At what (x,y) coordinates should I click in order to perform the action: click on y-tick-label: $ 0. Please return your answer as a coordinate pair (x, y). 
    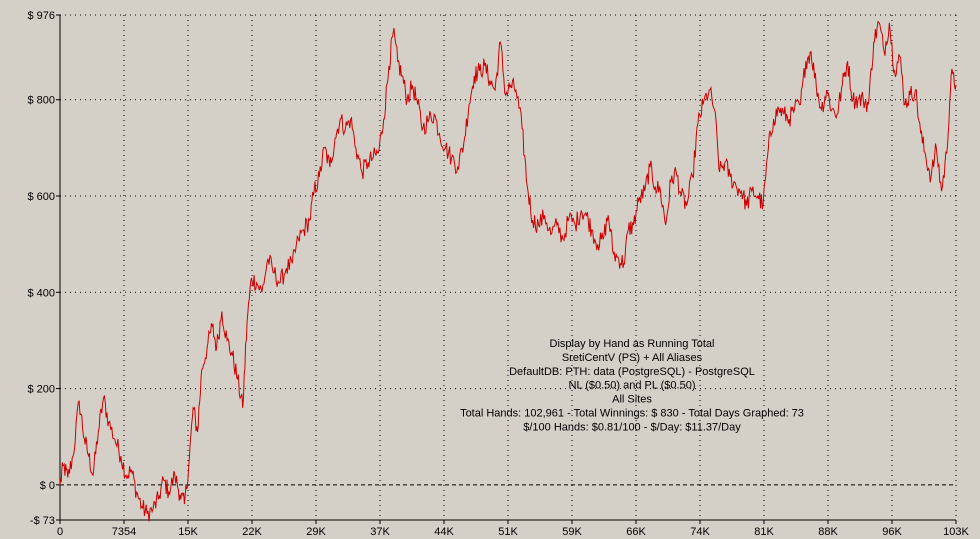
    Looking at the image, I should click on (47, 486).